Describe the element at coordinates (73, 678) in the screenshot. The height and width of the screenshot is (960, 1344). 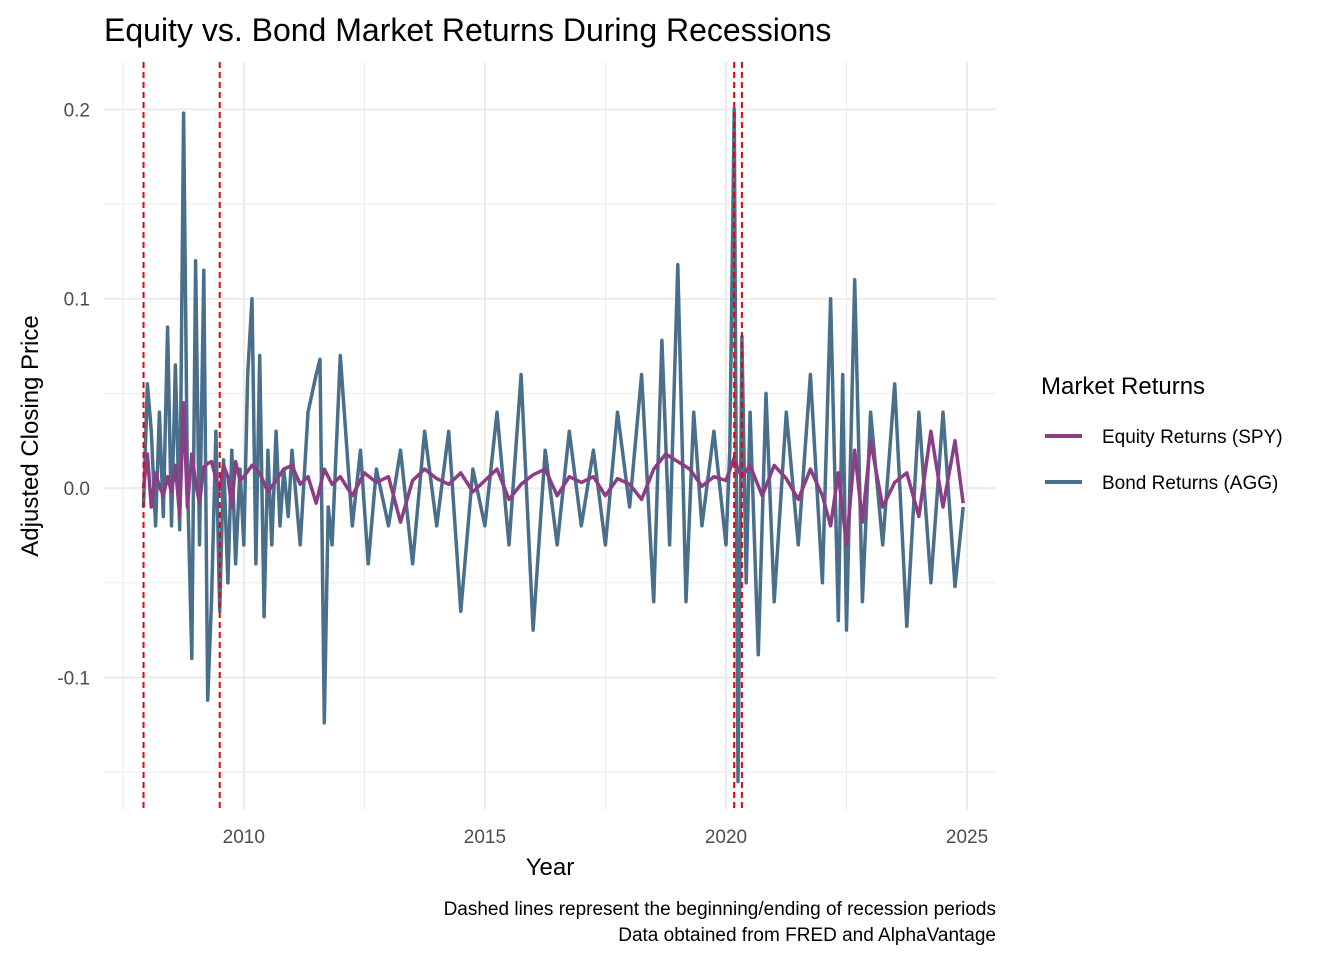
I see `y-tick-label: -0.1` at that location.